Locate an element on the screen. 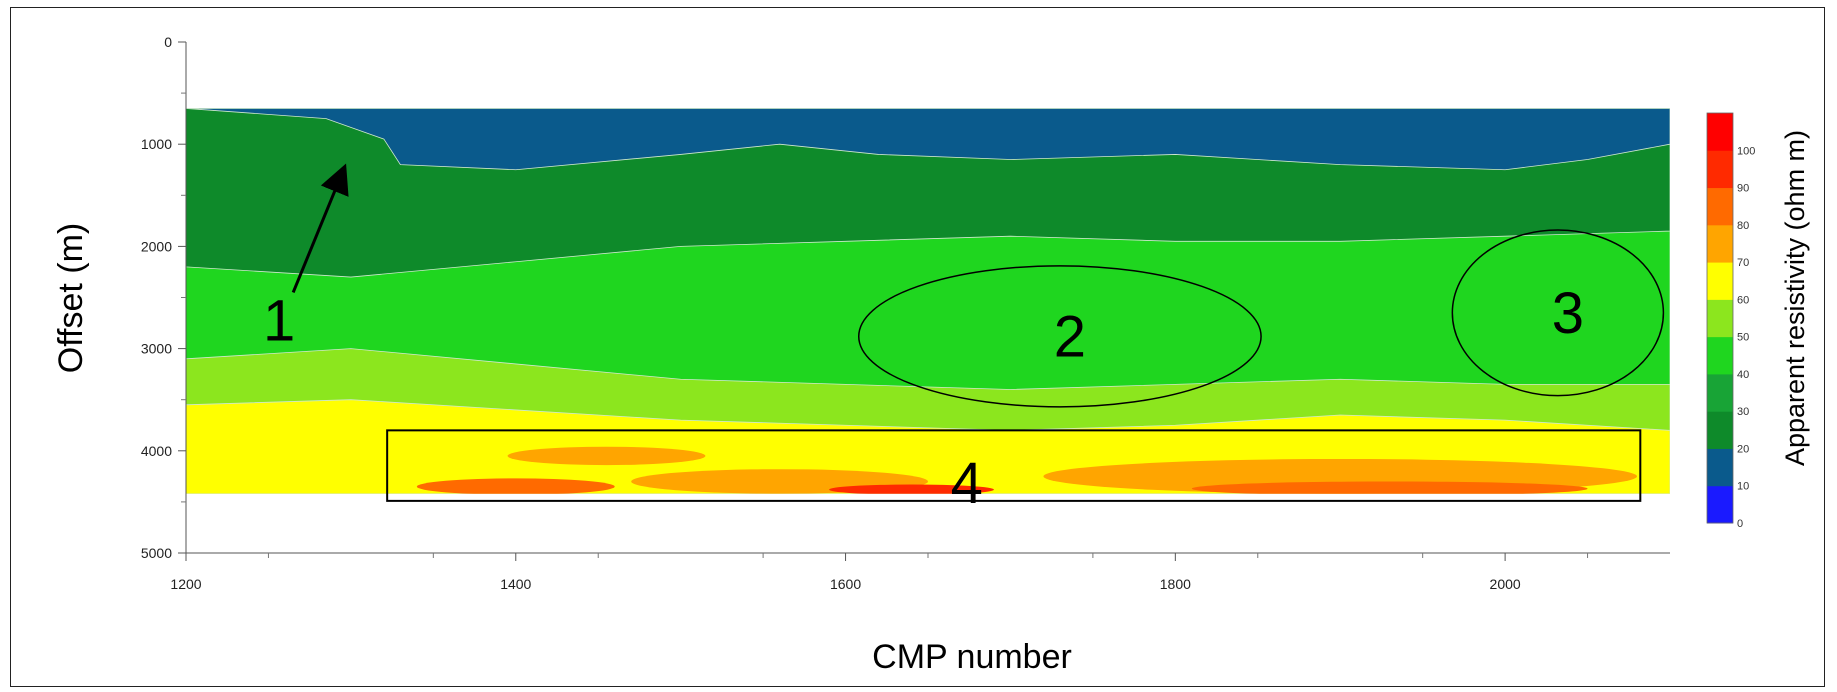 The image size is (1837, 692). x-tick-label: 2000 is located at coordinates (1505, 584).